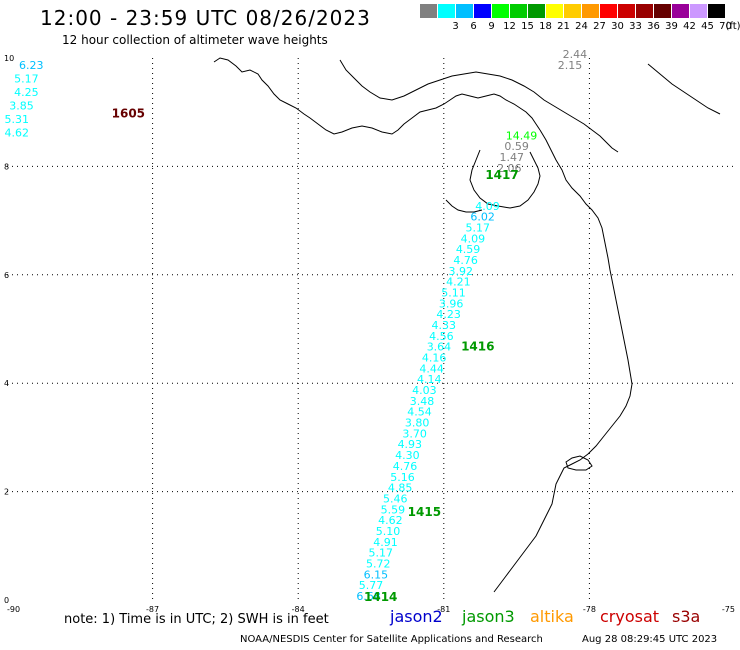 The width and height of the screenshot is (740, 650). Describe the element at coordinates (424, 512) in the screenshot. I see `pass-number-label: 1415` at that location.